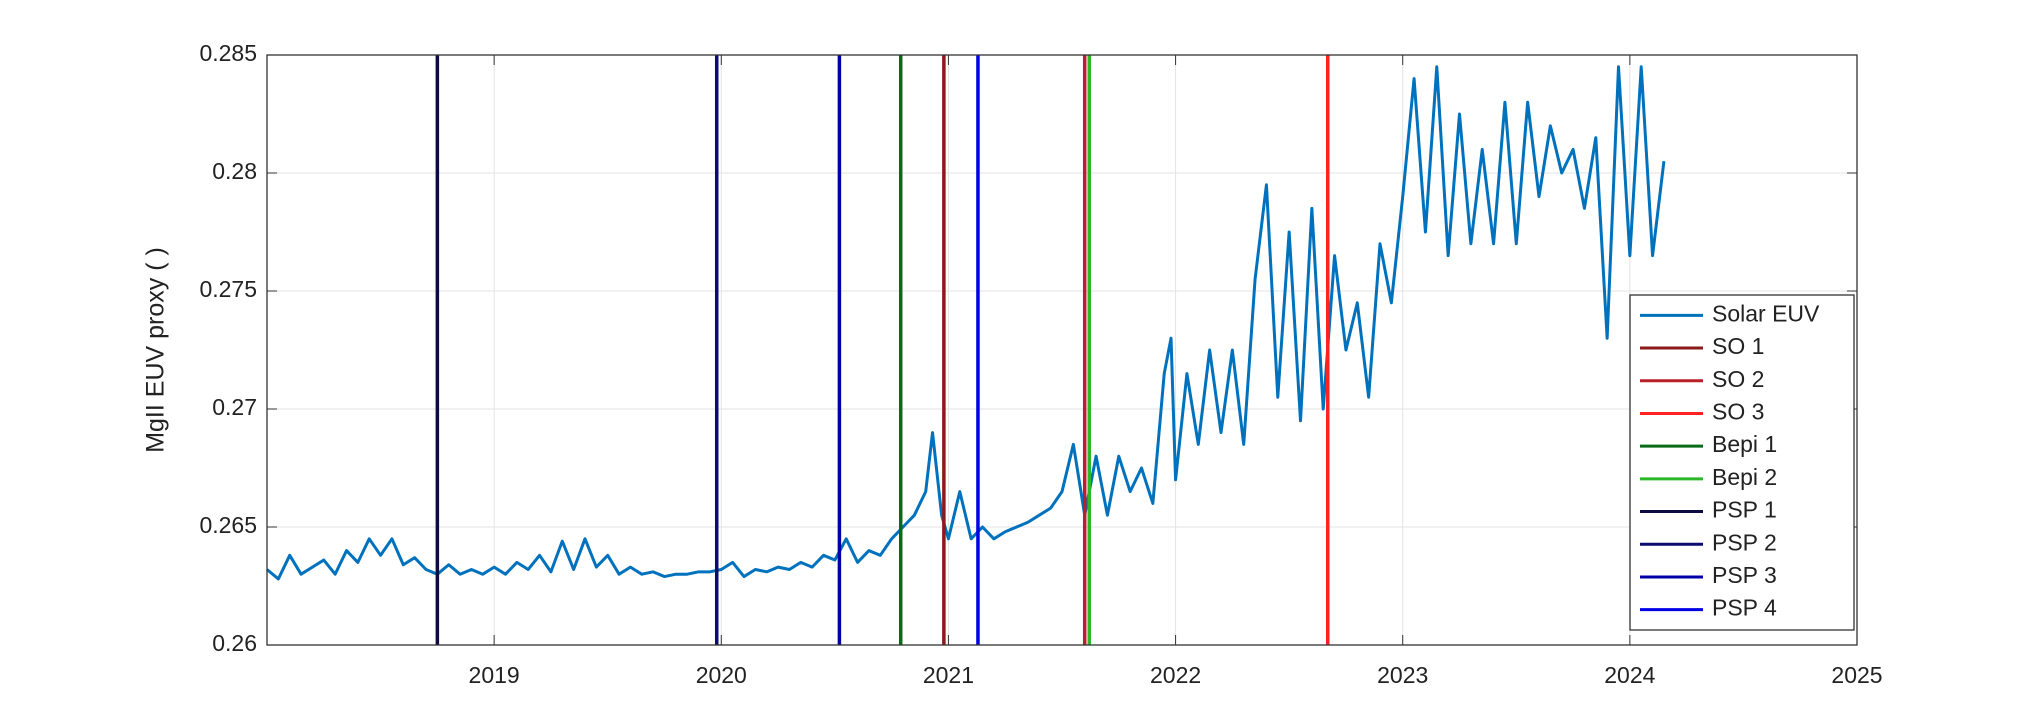 The image size is (2029, 719). What do you see at coordinates (1856, 675) in the screenshot?
I see `x-tick-label: 2025` at bounding box center [1856, 675].